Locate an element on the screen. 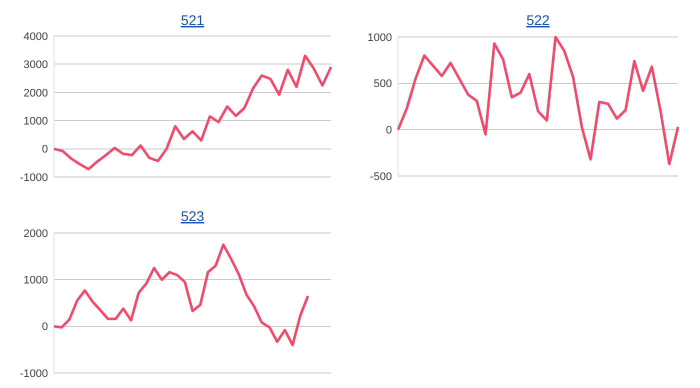  y-tick-label: -500 is located at coordinates (381, 176).